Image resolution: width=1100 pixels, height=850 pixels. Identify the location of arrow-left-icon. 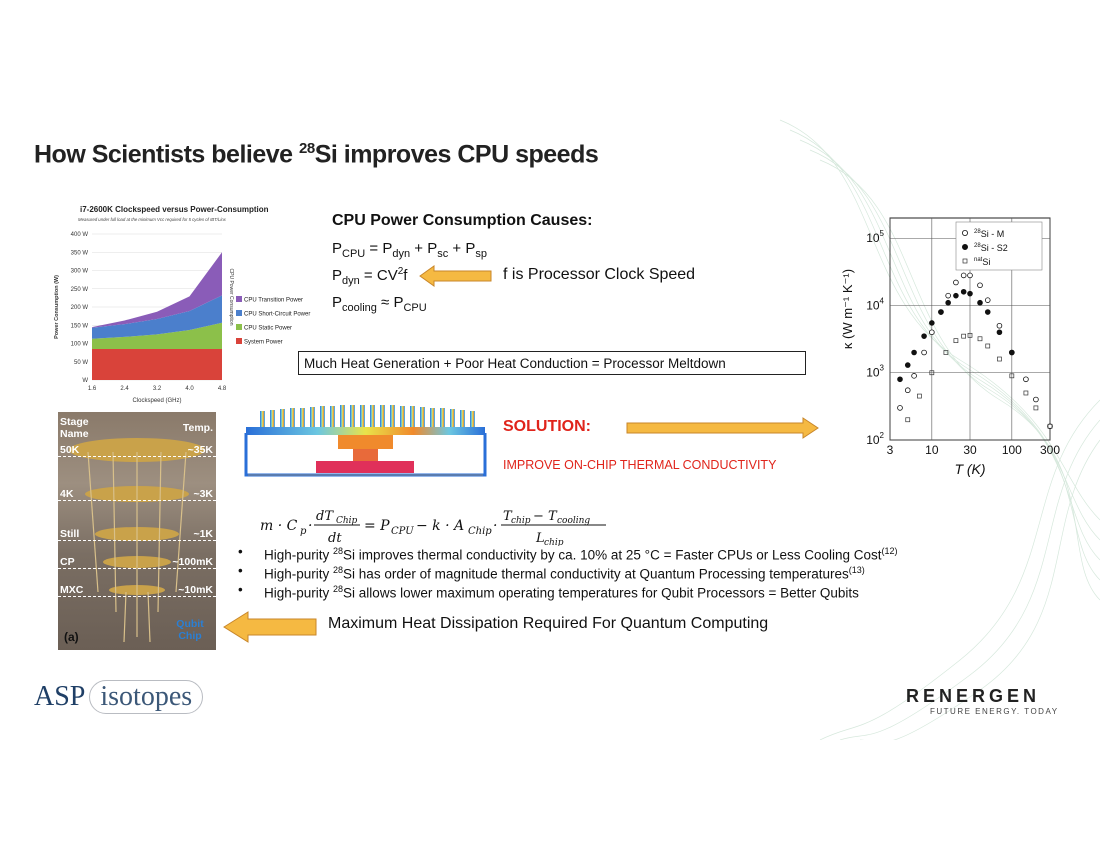
(455, 276).